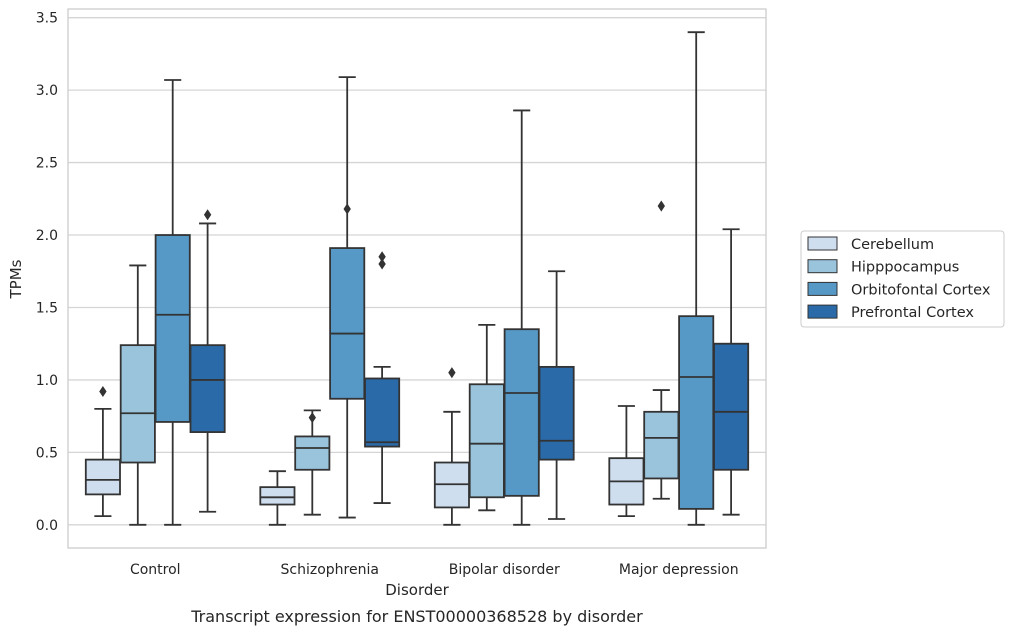 Image resolution: width=1014 pixels, height=634 pixels. I want to click on legend-label: Hipppocampus, so click(905, 268).